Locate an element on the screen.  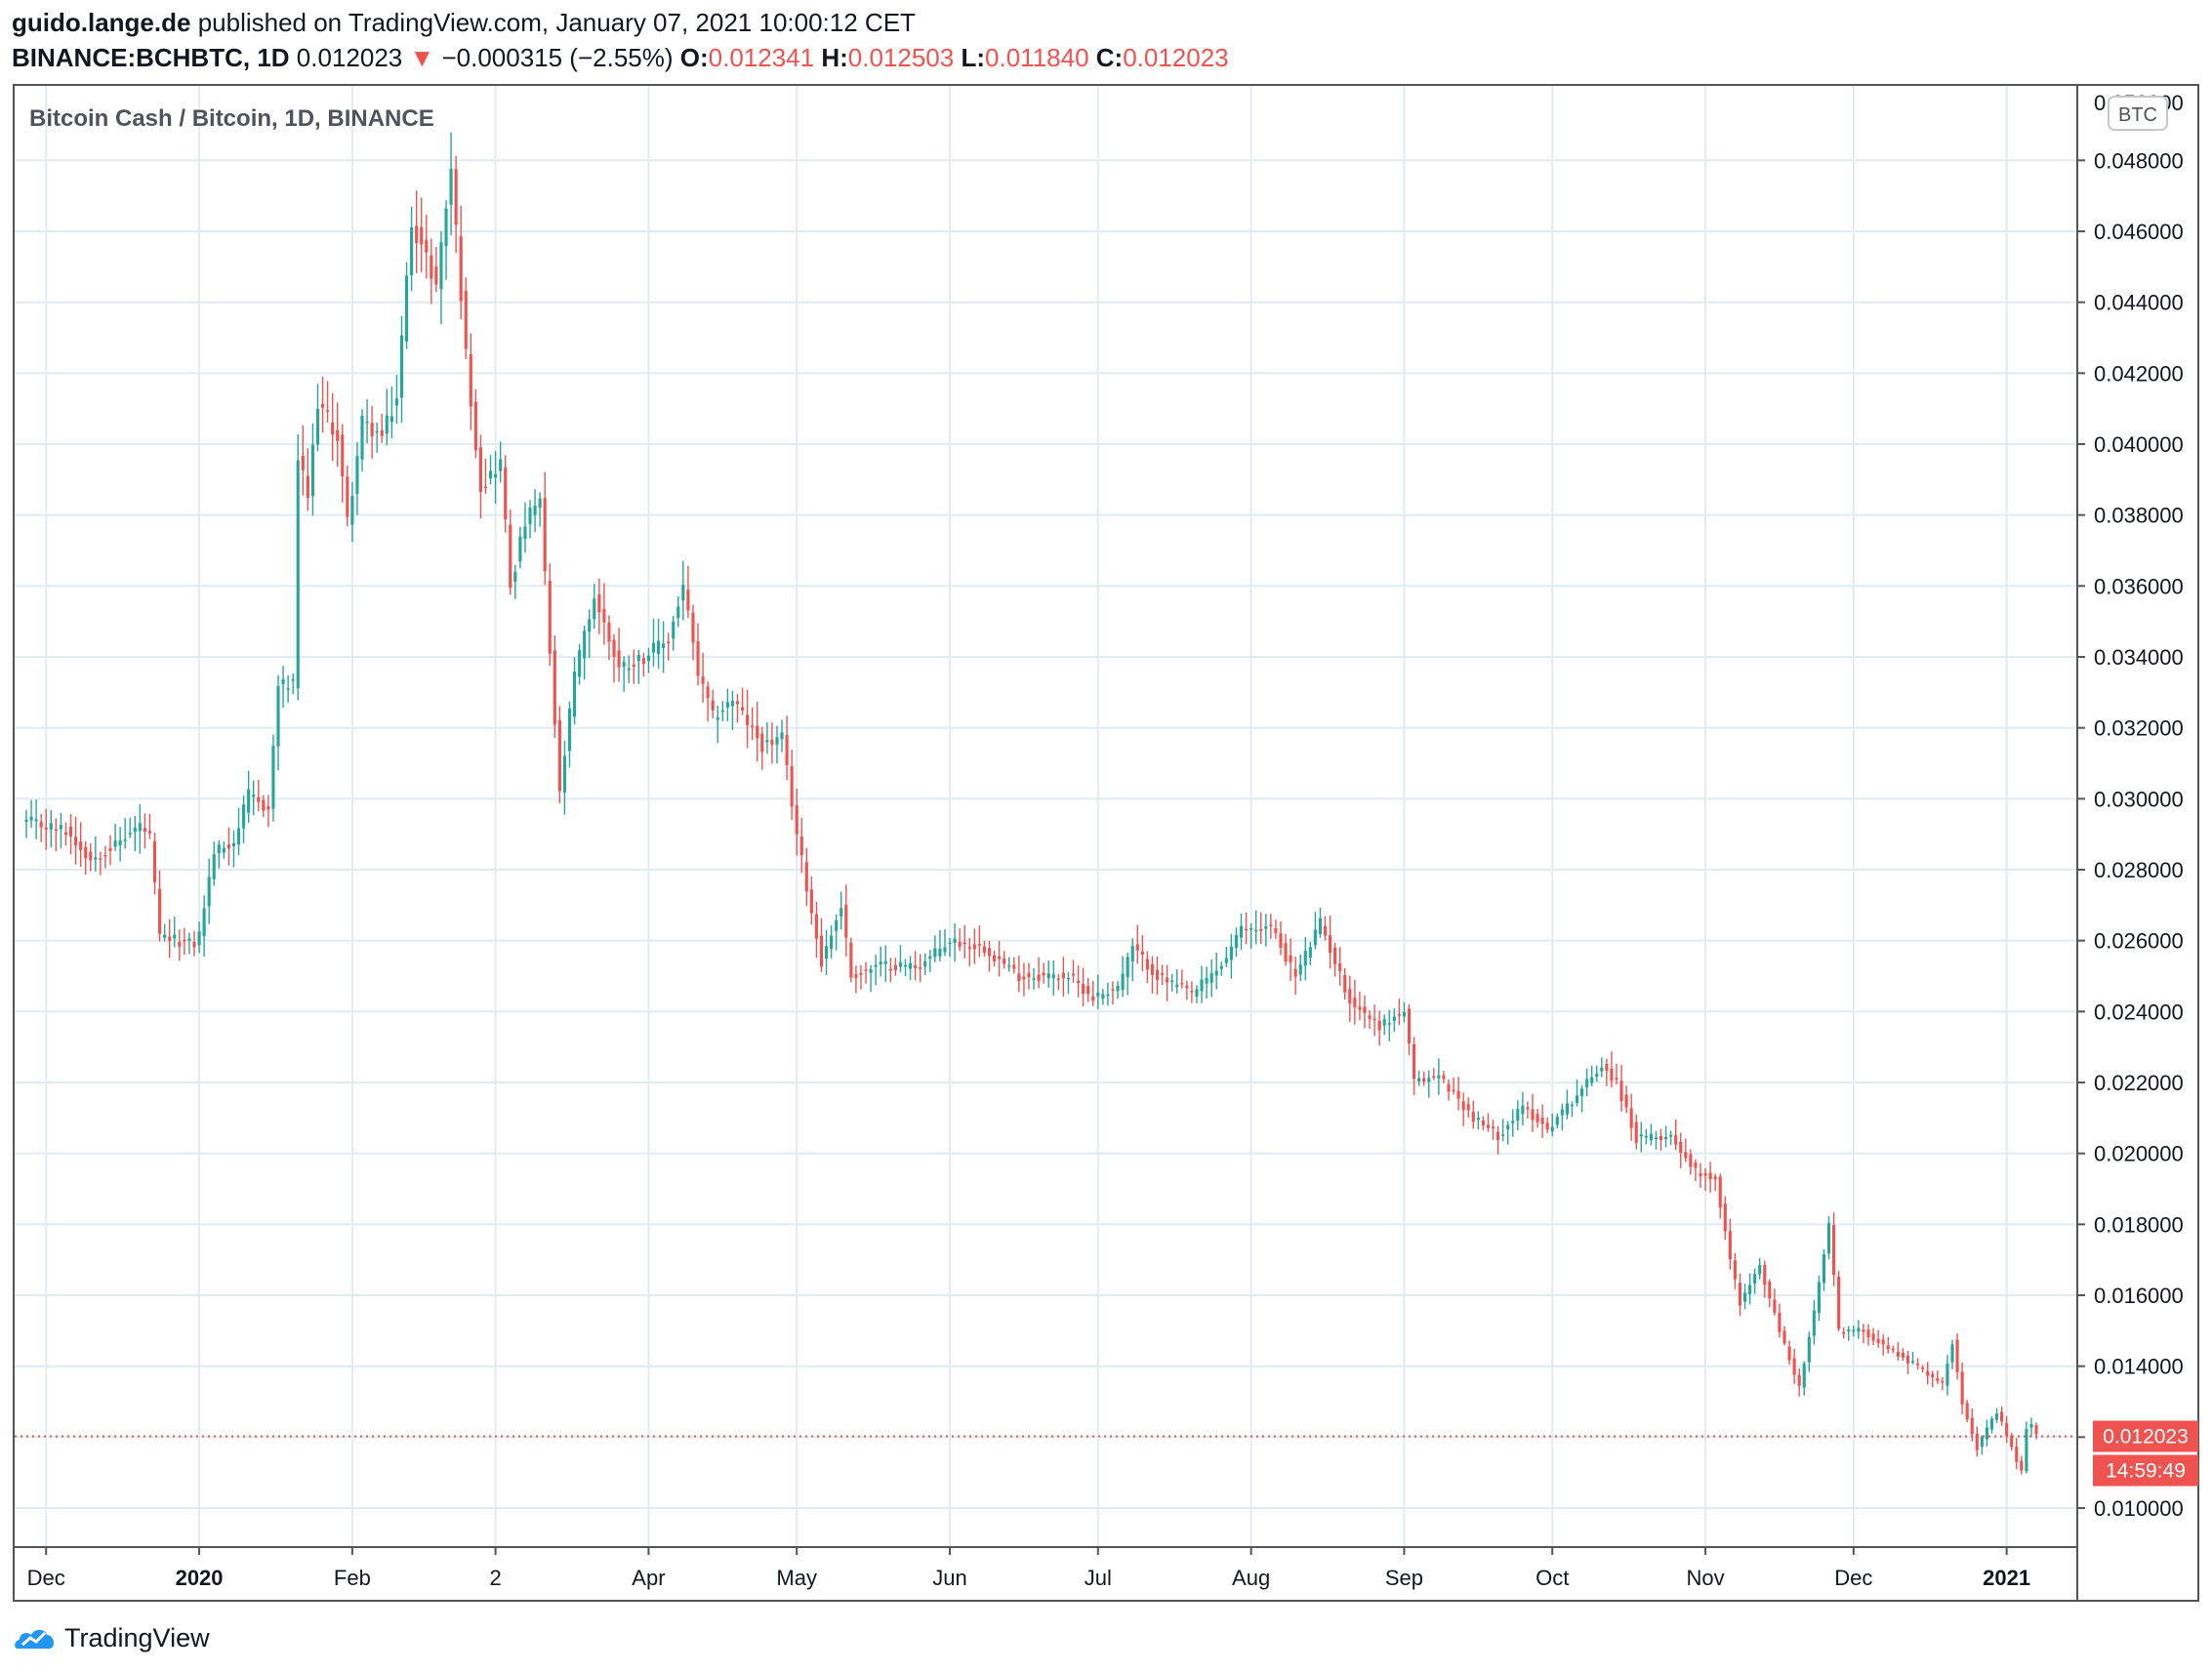
x-tick-label: Feb is located at coordinates (352, 1578).